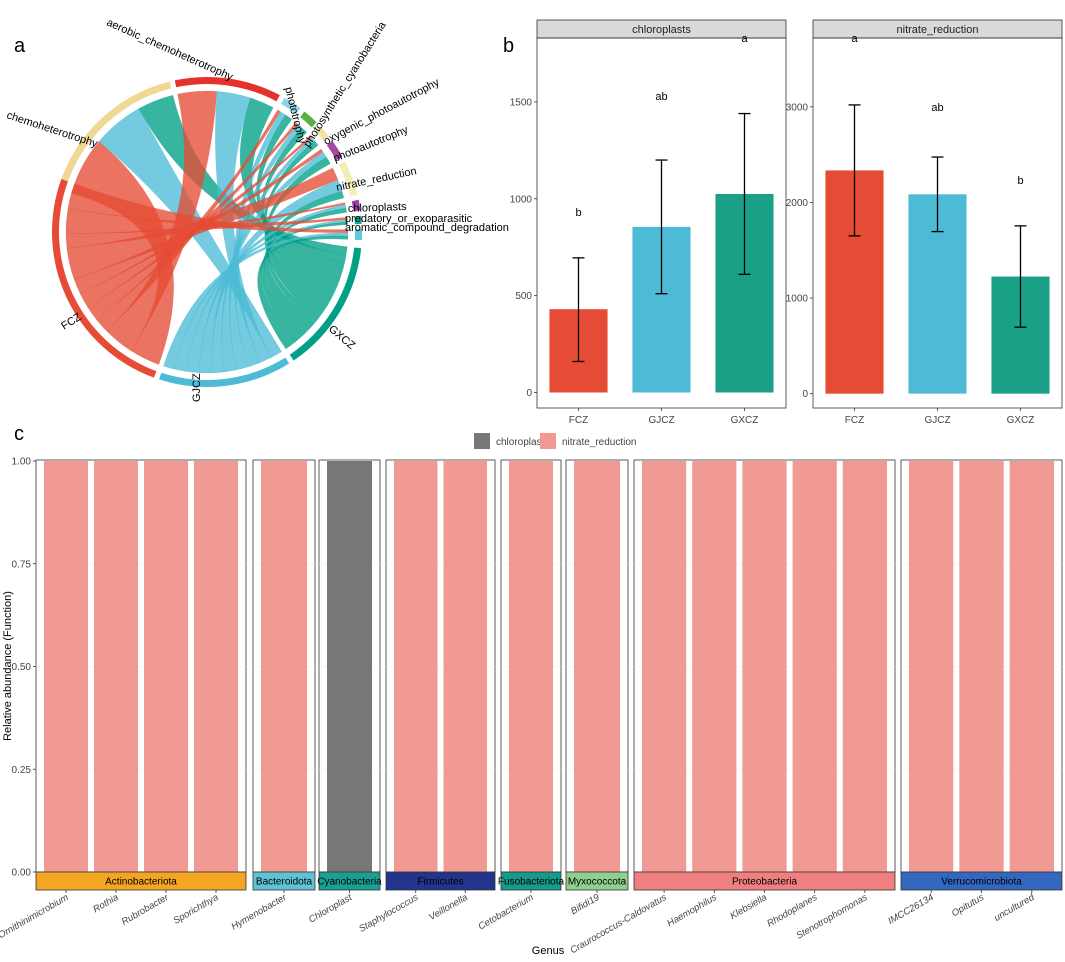 The width and height of the screenshot is (1065, 962). Describe the element at coordinates (1014, 908) in the screenshot. I see `genus-label-uncultured: uncultured` at that location.